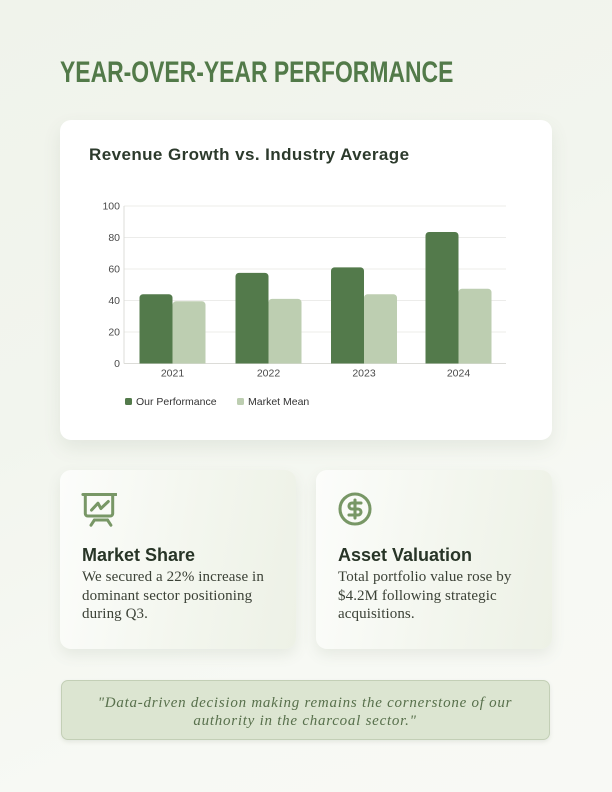 The image size is (612, 792). What do you see at coordinates (114, 333) in the screenshot?
I see `svg-text: 20` at bounding box center [114, 333].